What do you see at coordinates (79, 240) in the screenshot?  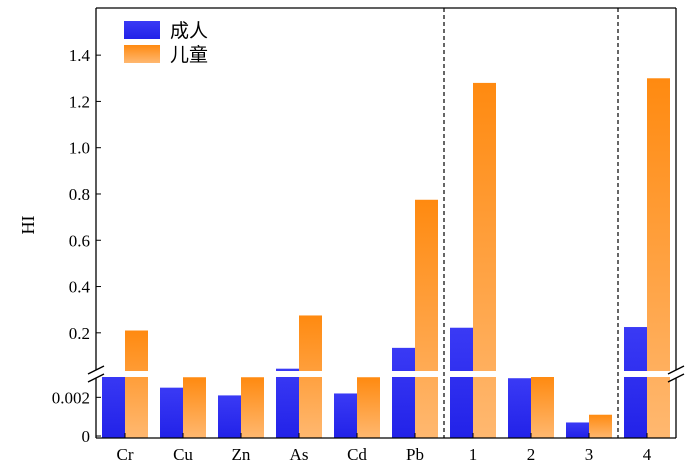 I see `y-tick-label: 0.6` at bounding box center [79, 240].